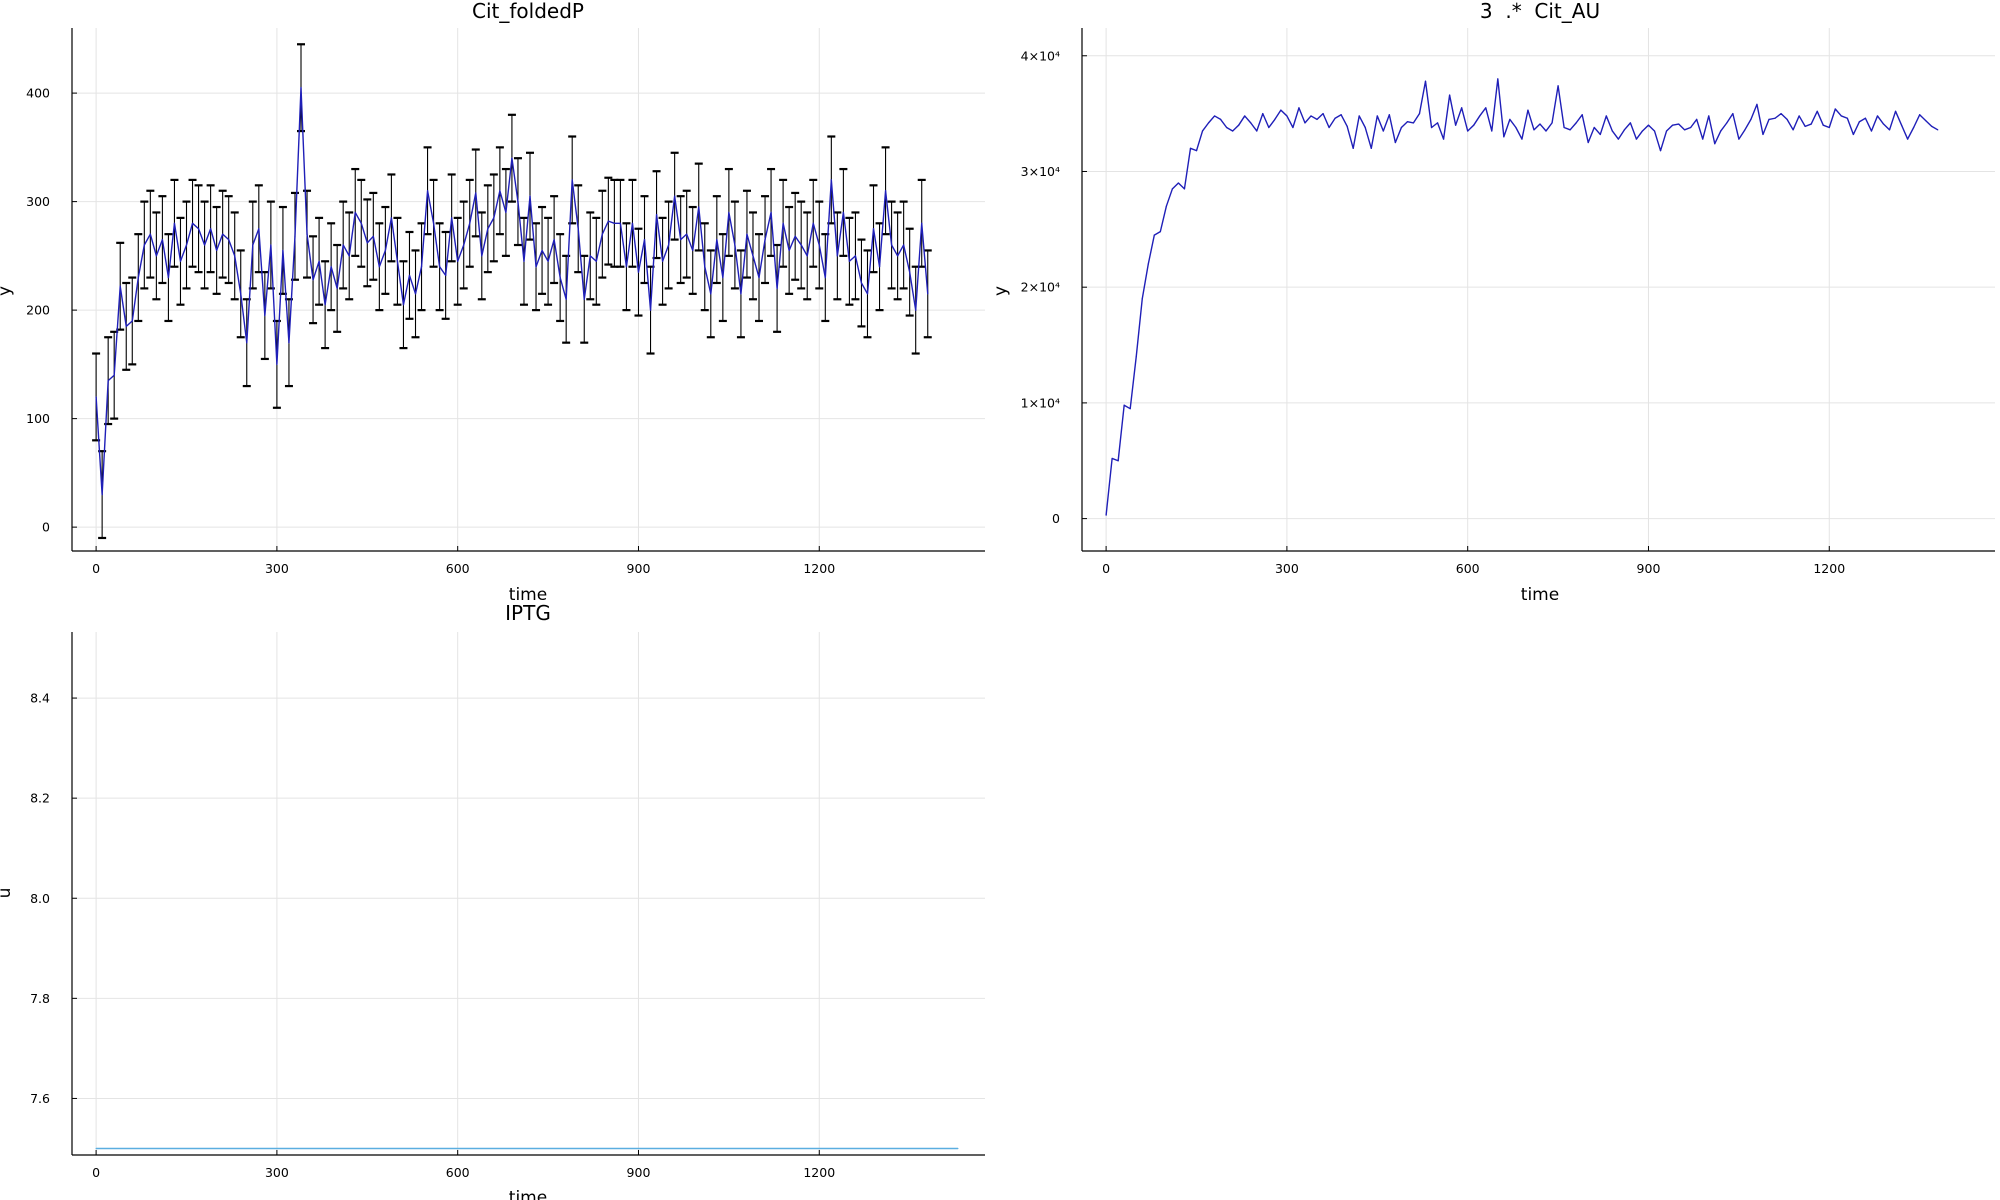 Image resolution: width=2000 pixels, height=1200 pixels. What do you see at coordinates (1468, 568) in the screenshot?
I see `x-tick-label: 600` at bounding box center [1468, 568].